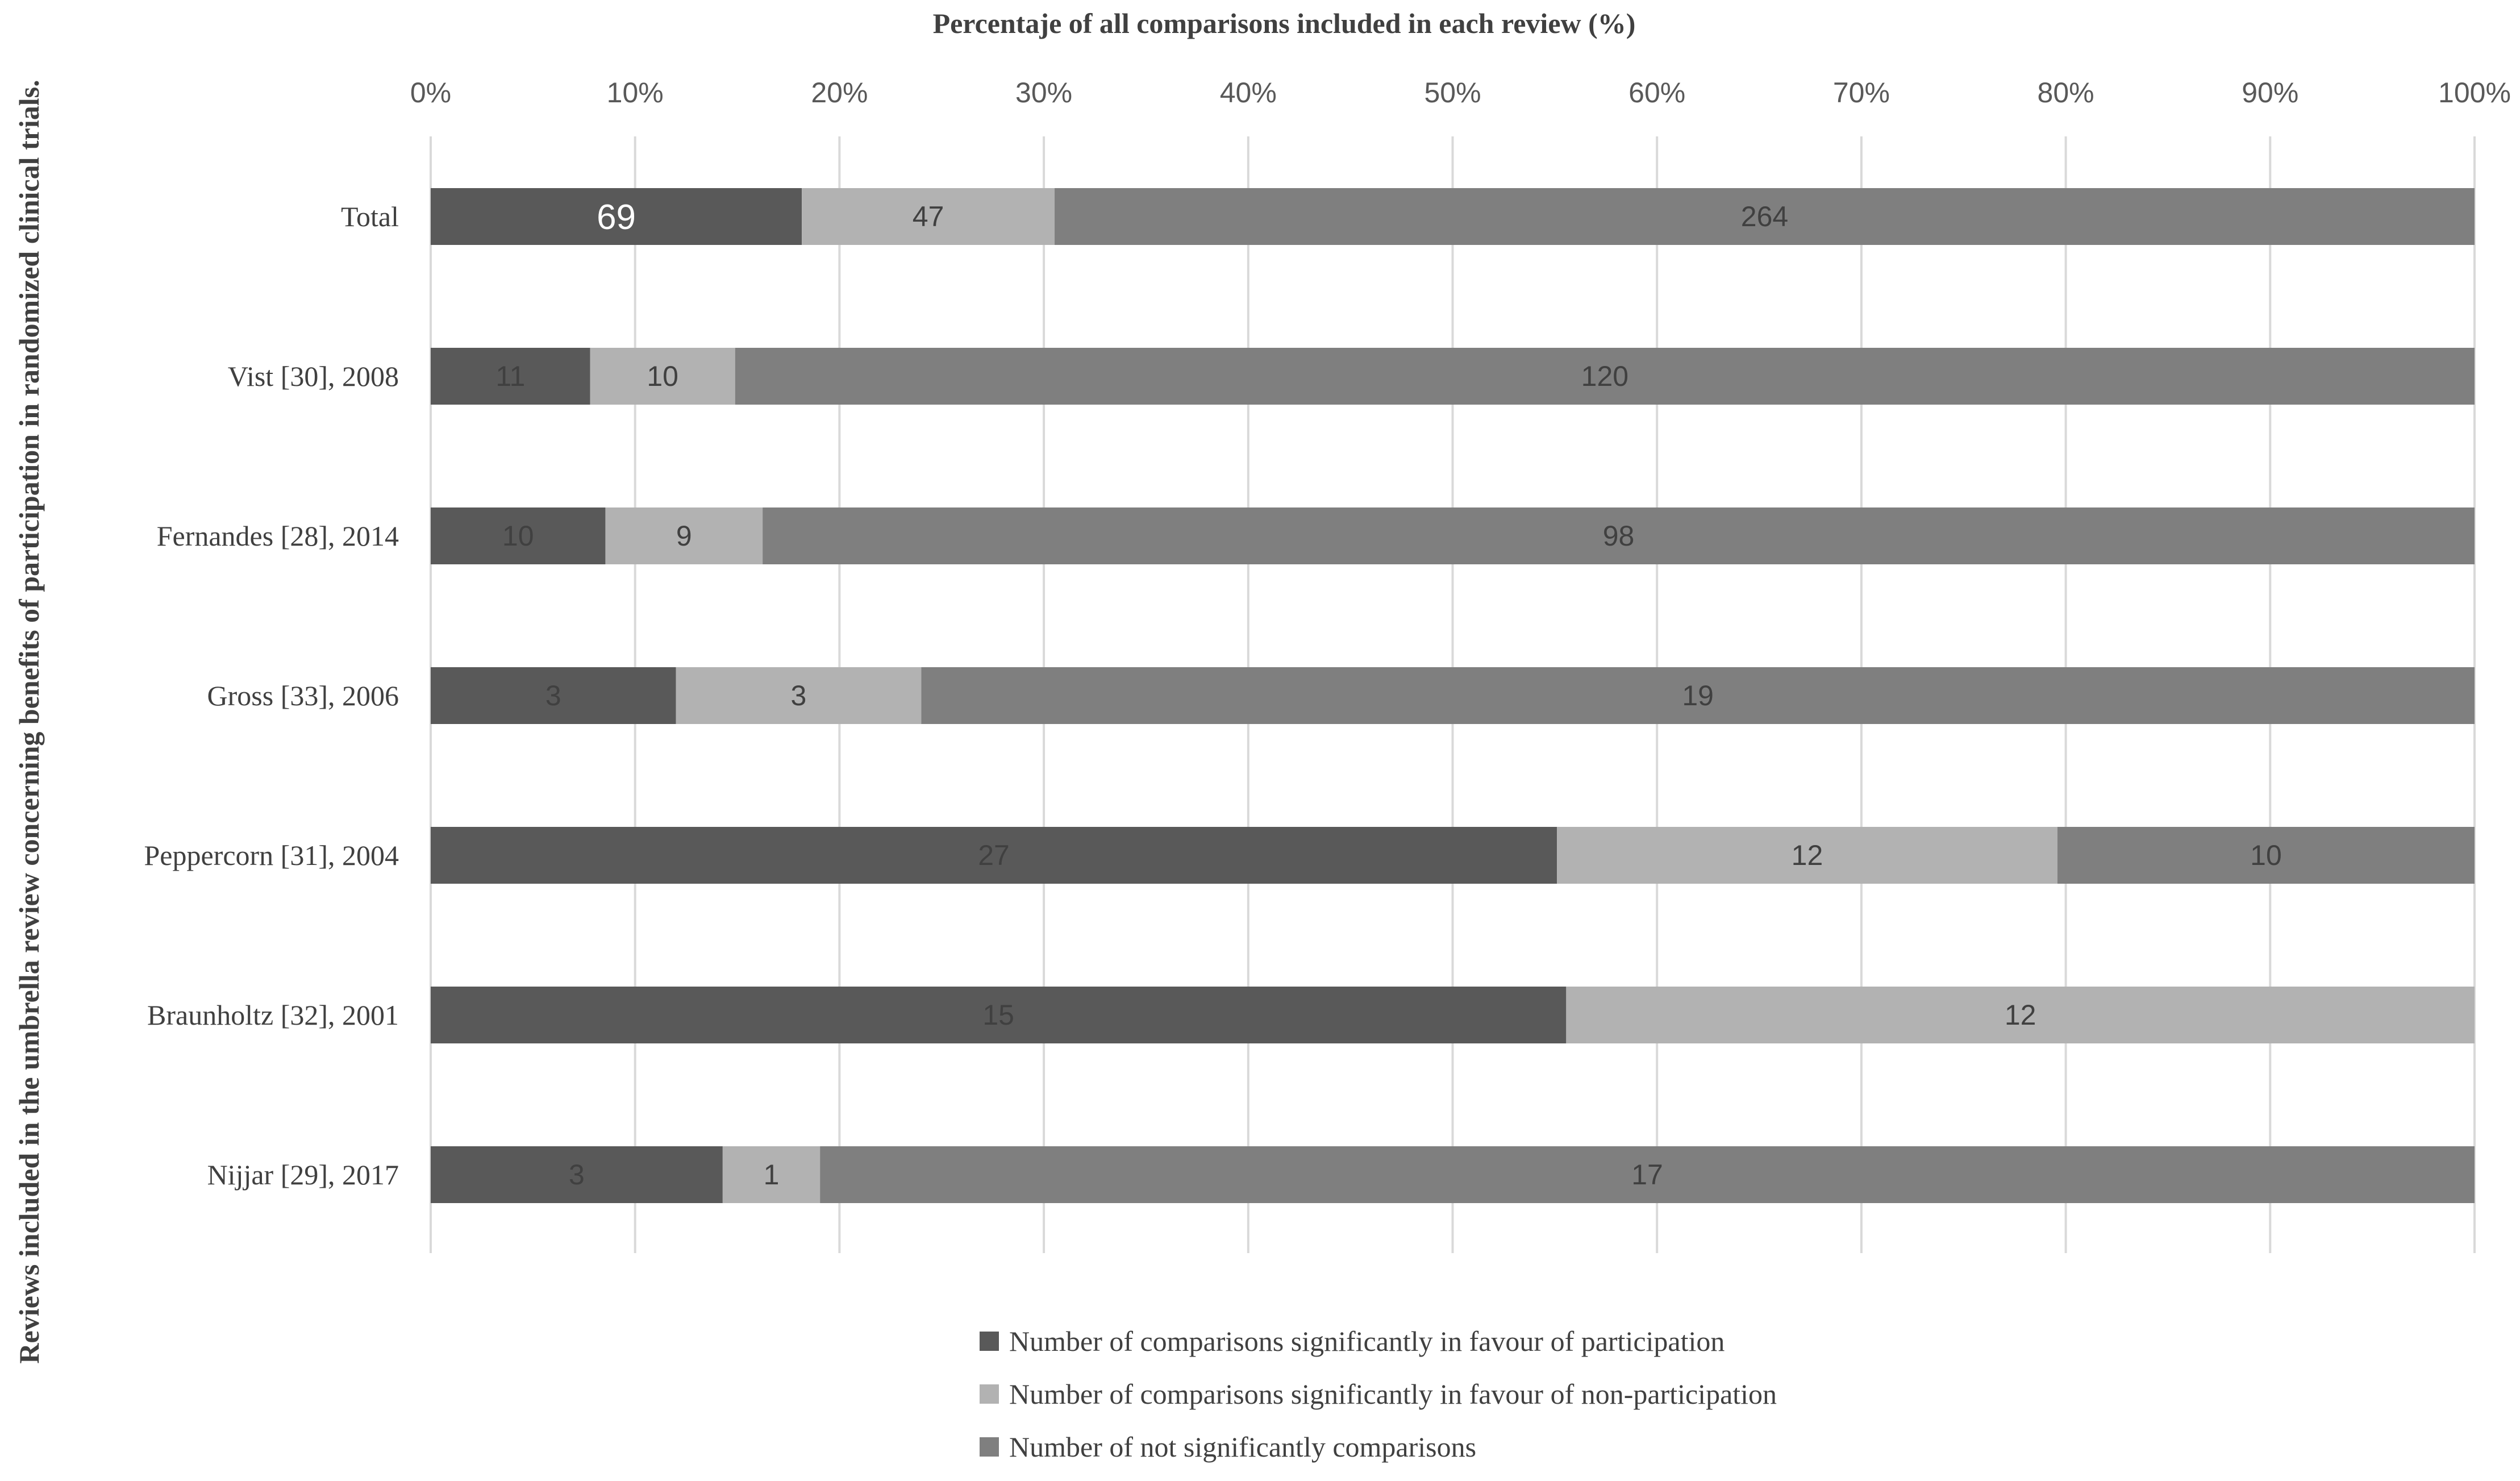  I want to click on x-tick-labels: 0% 10% 20% 30% 40% 50% 60% 70% 80% 90% 100%, so click(1460, 93).